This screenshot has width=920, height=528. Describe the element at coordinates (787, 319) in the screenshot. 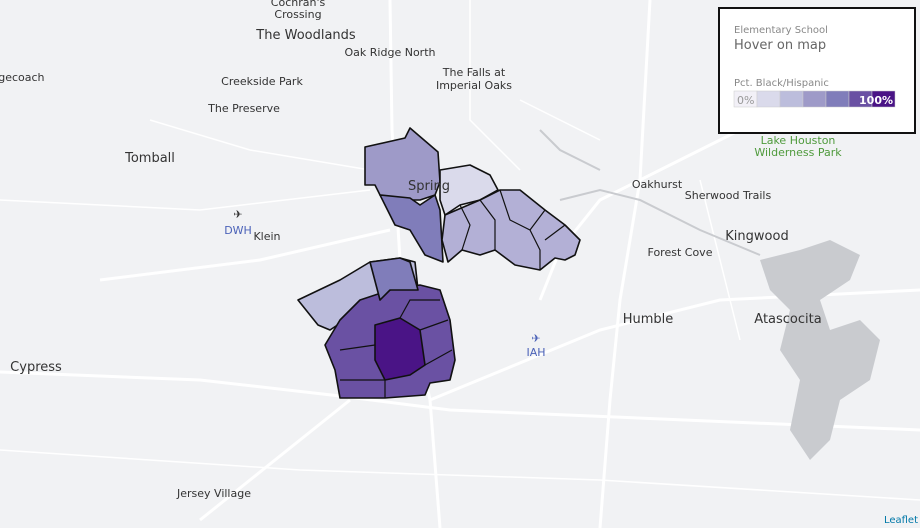

I see `place-label: Atascocita` at that location.